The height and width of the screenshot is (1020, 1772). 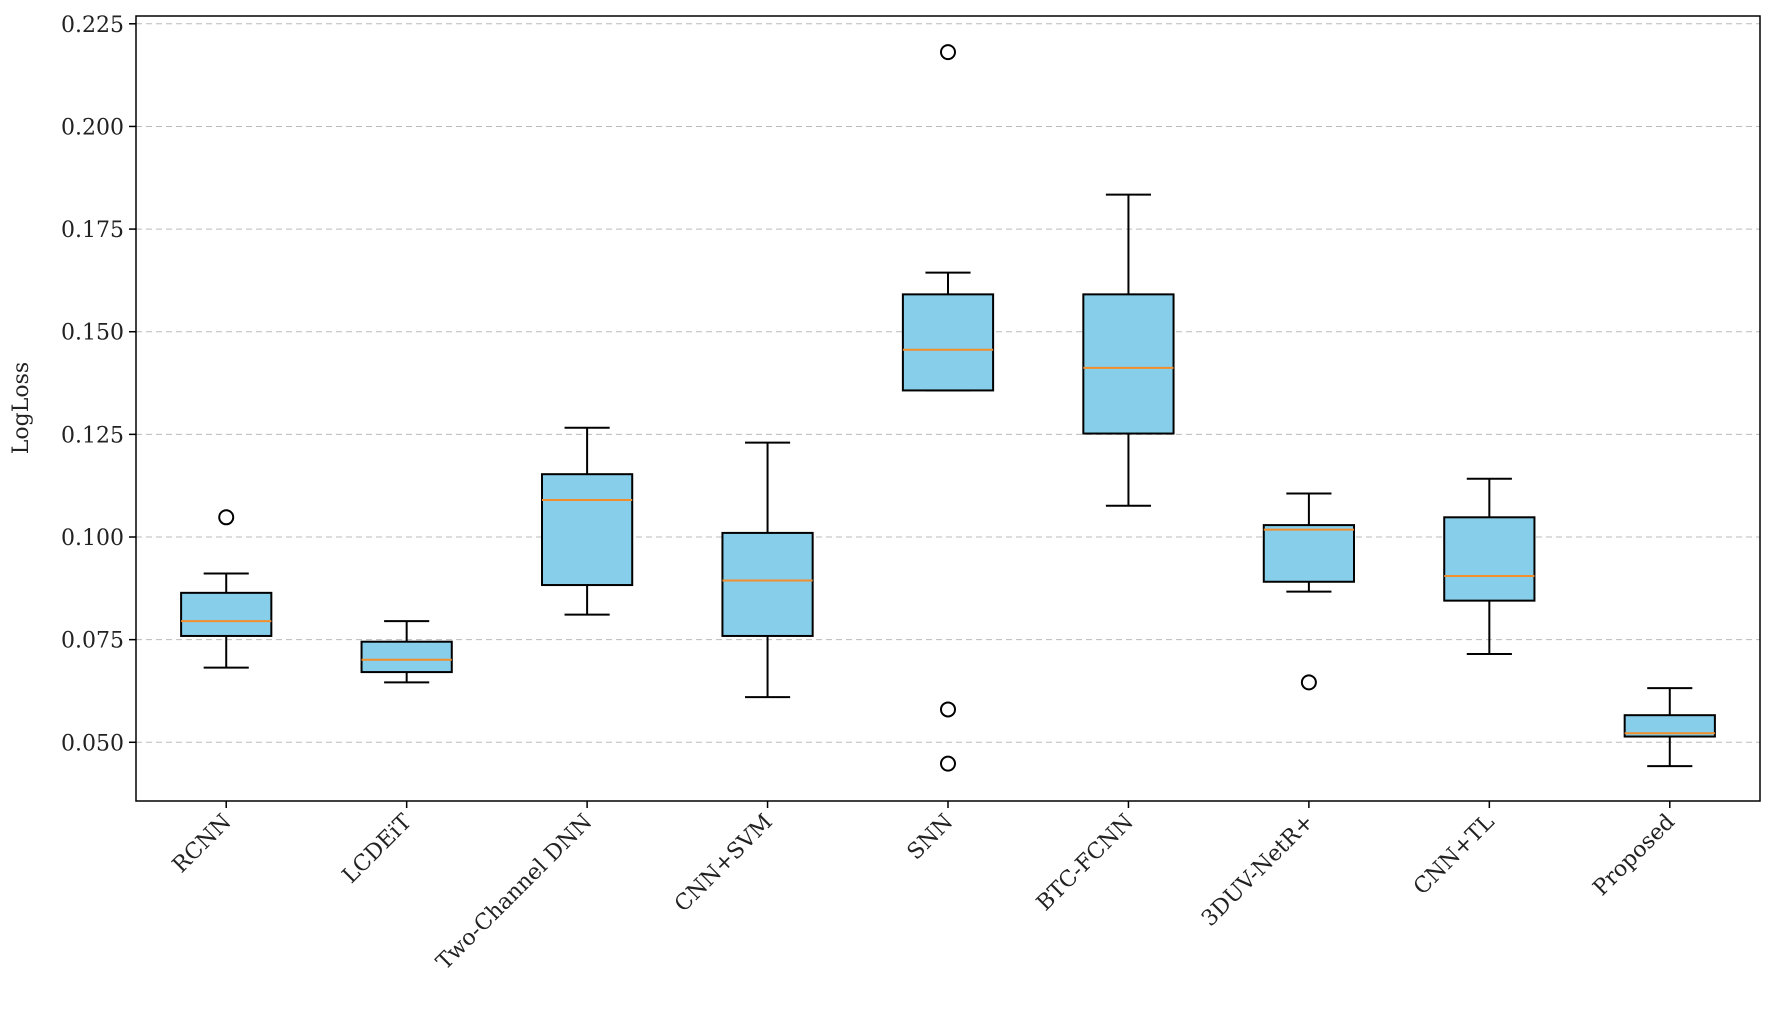 I want to click on y-axis-label: LogLoss, so click(x=21, y=408).